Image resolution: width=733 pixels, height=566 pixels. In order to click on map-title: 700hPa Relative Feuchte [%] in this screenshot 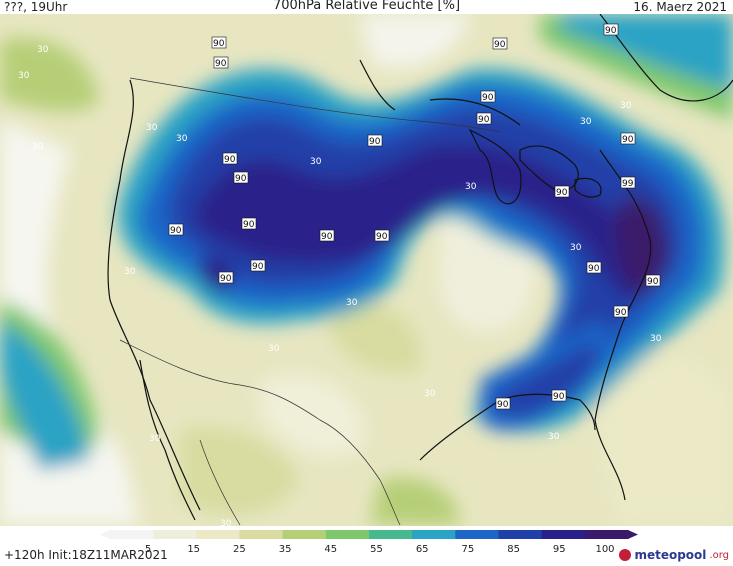, I will do `click(366, 6)`.